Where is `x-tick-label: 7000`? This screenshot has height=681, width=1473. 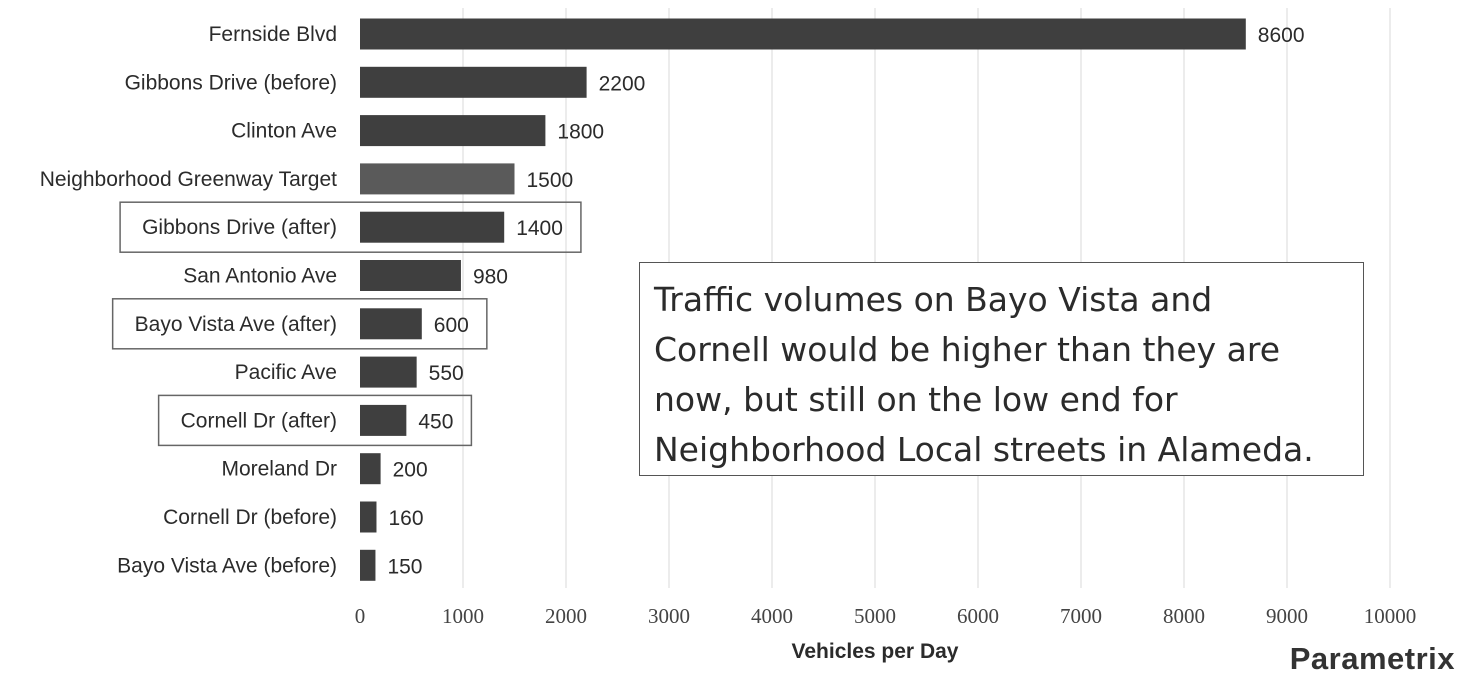 x-tick-label: 7000 is located at coordinates (1081, 616).